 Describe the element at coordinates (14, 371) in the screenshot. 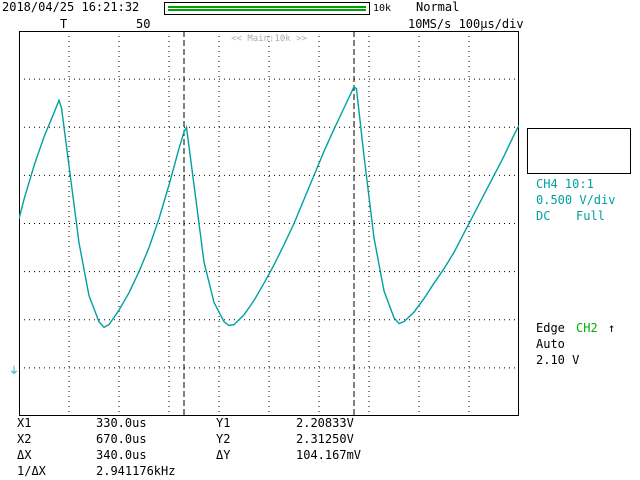

I see `ground-marker-icon: ⏚` at that location.